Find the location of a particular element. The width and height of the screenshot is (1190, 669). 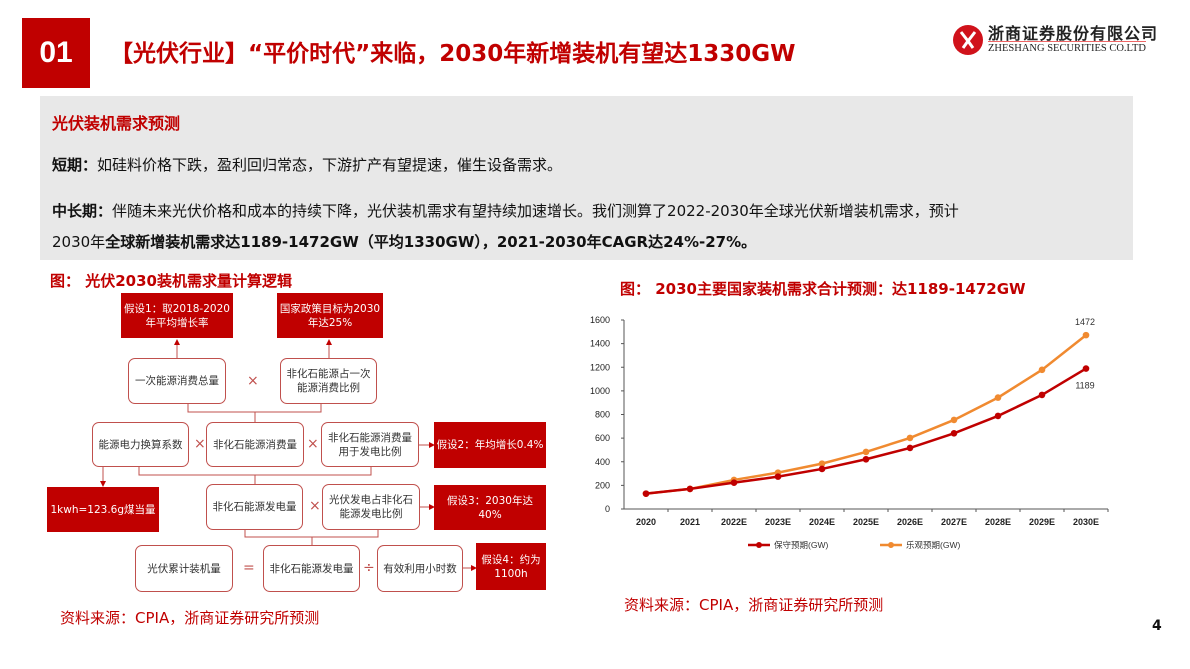

y-tick-label: 800 is located at coordinates (602, 415).